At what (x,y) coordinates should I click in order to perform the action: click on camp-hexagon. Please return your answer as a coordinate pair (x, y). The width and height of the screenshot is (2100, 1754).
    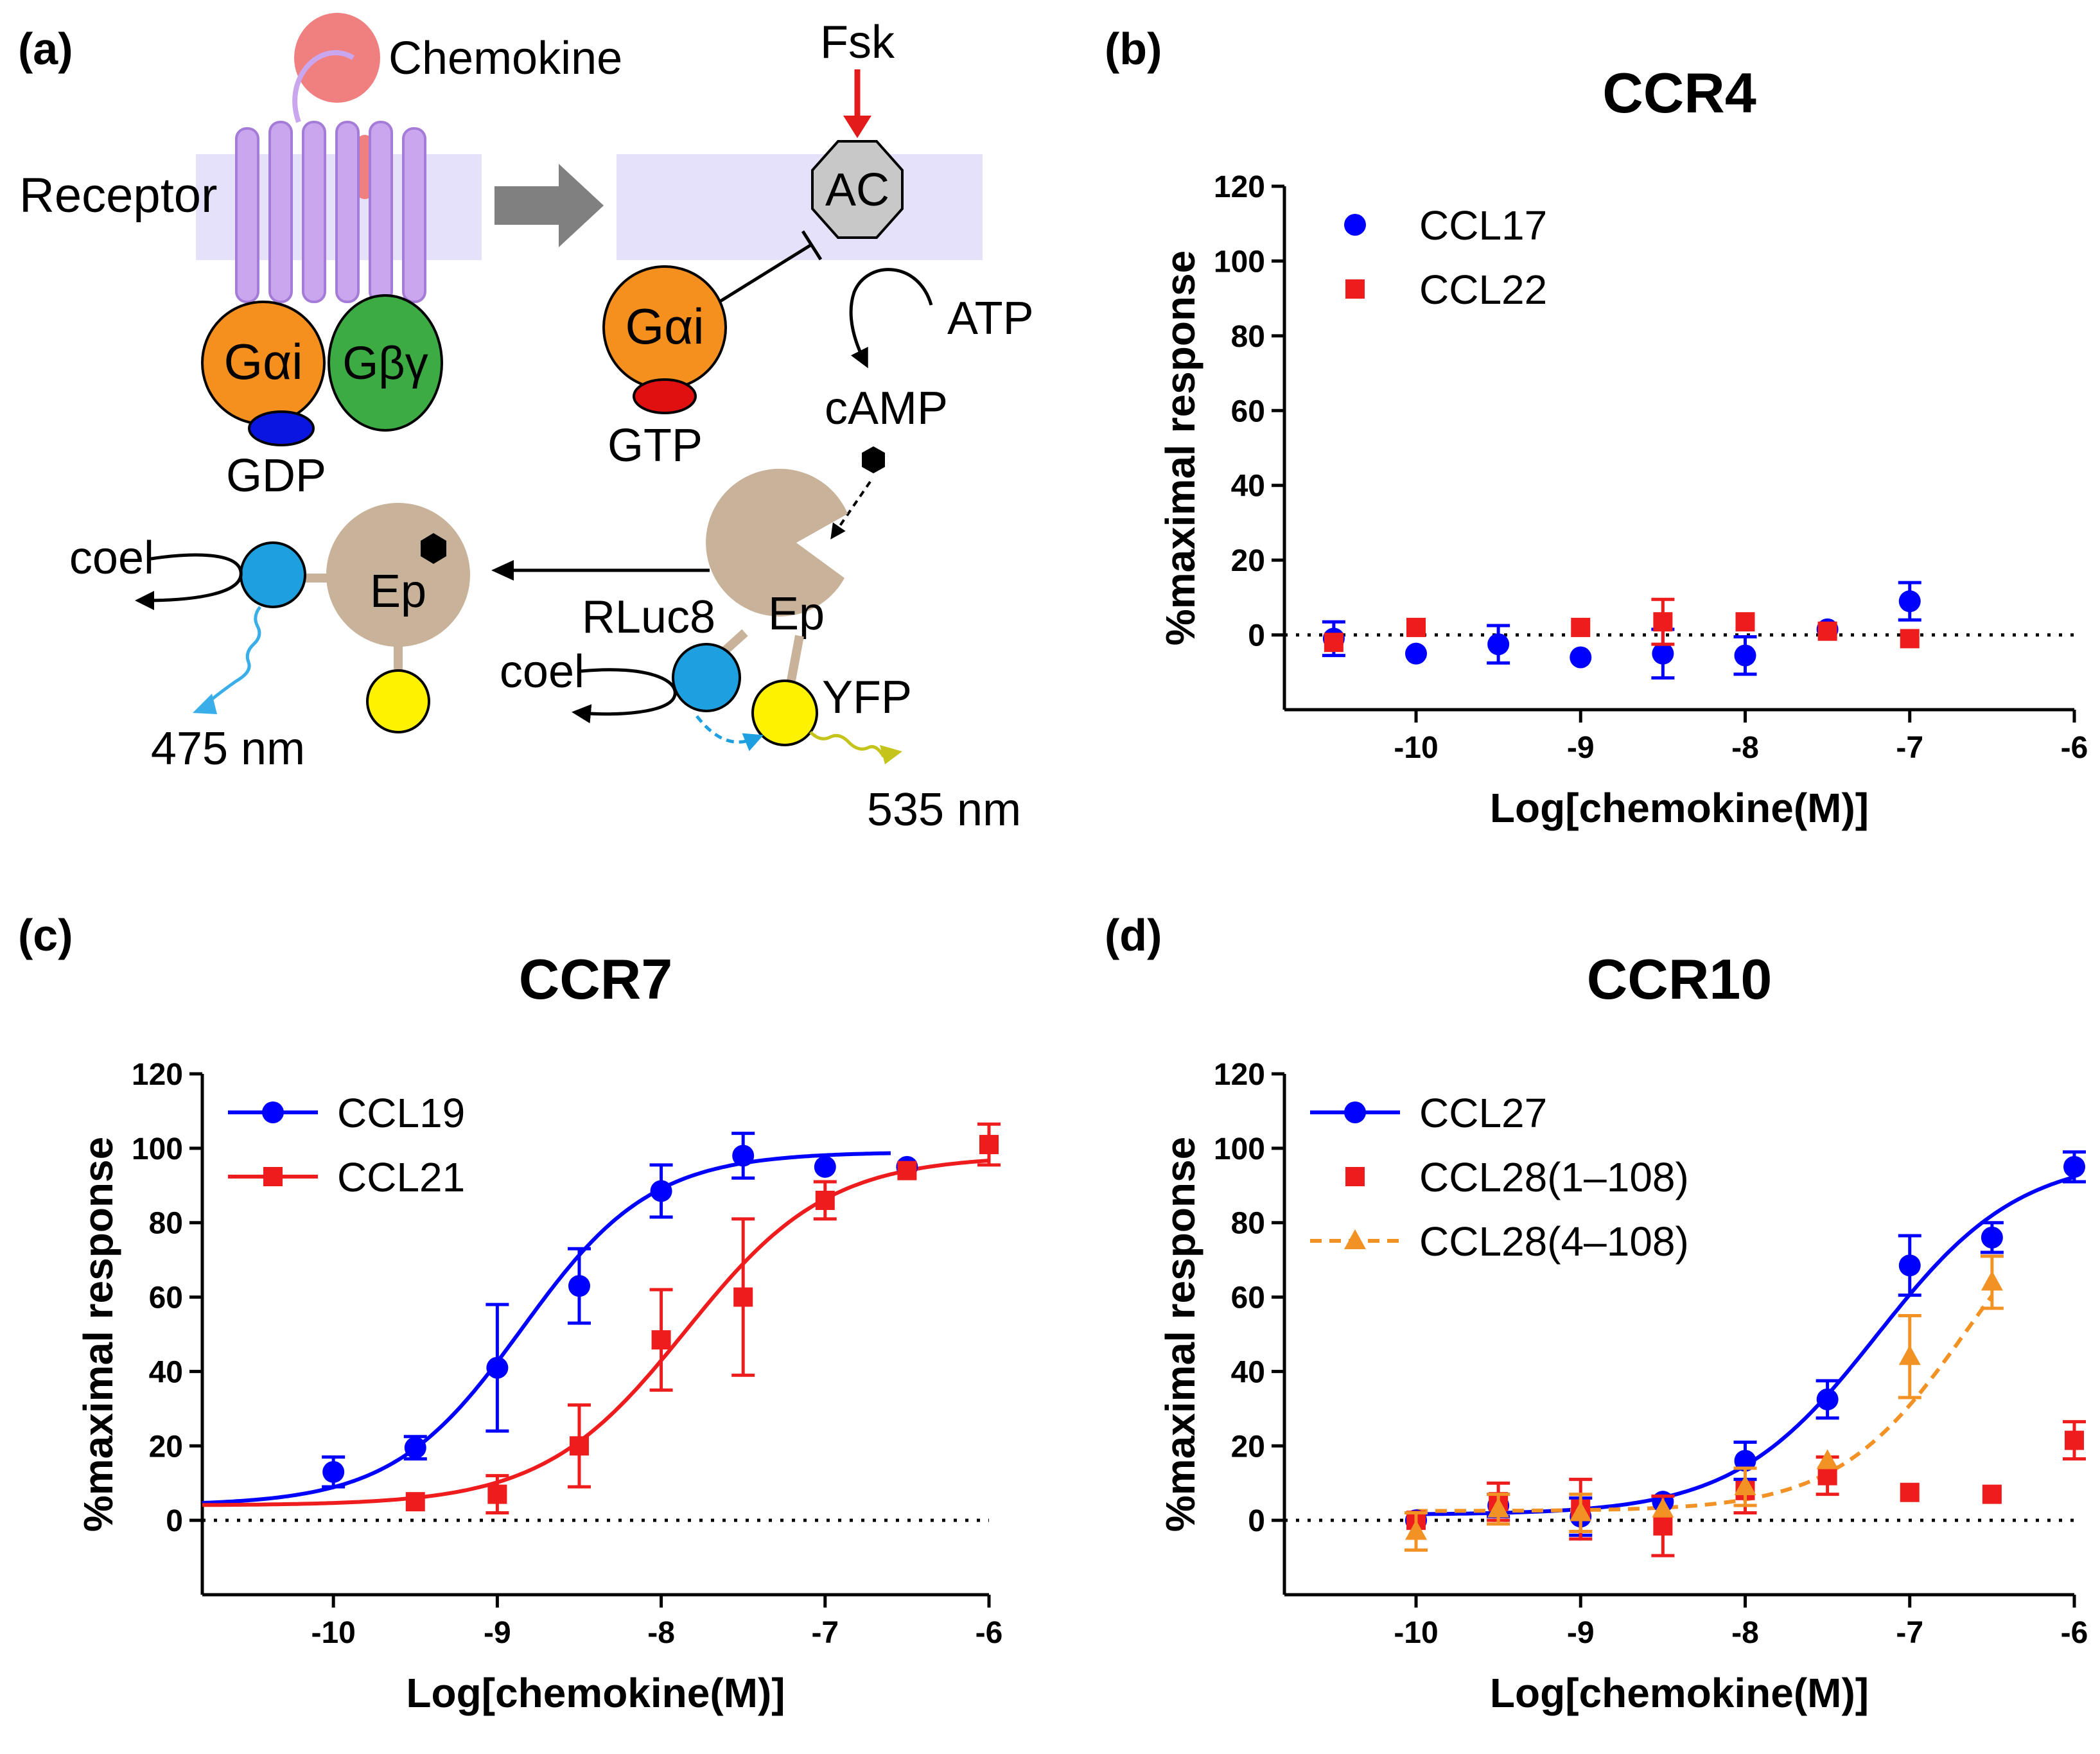
    Looking at the image, I should click on (874, 459).